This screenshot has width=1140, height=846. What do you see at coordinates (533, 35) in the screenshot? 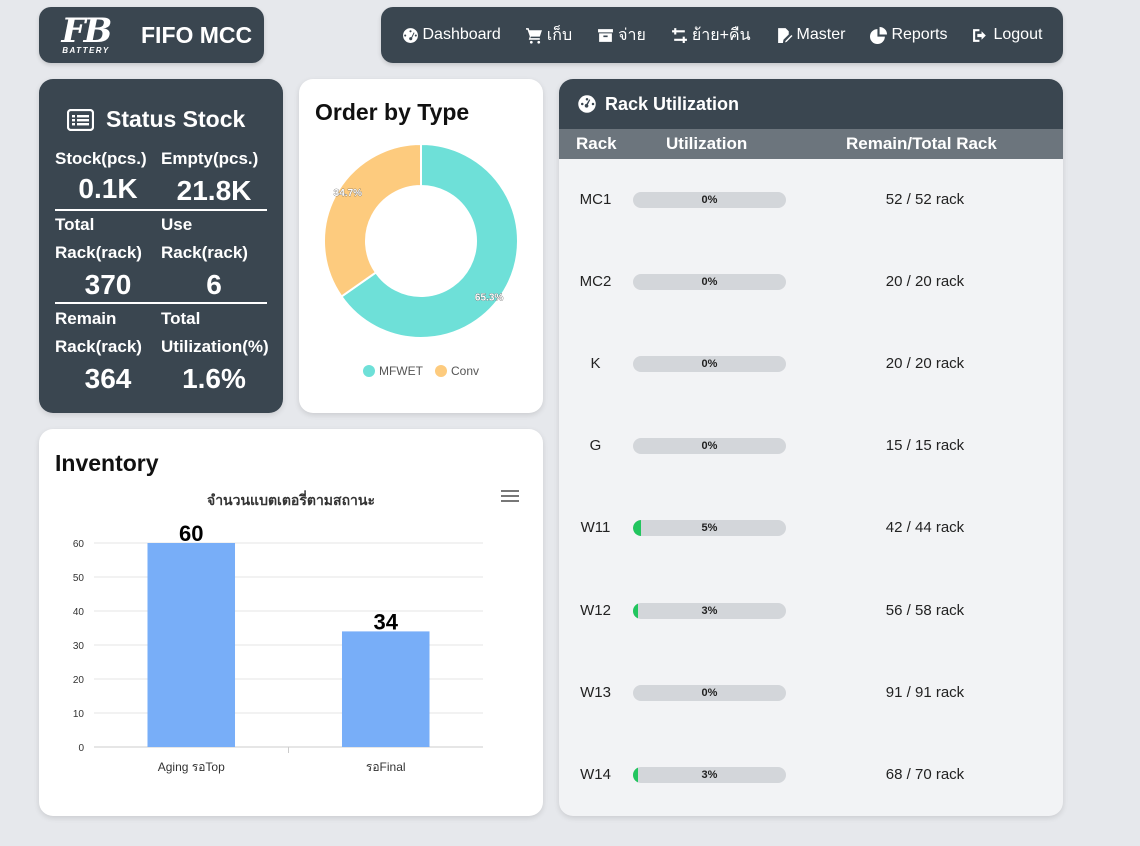
I see `cart-icon` at bounding box center [533, 35].